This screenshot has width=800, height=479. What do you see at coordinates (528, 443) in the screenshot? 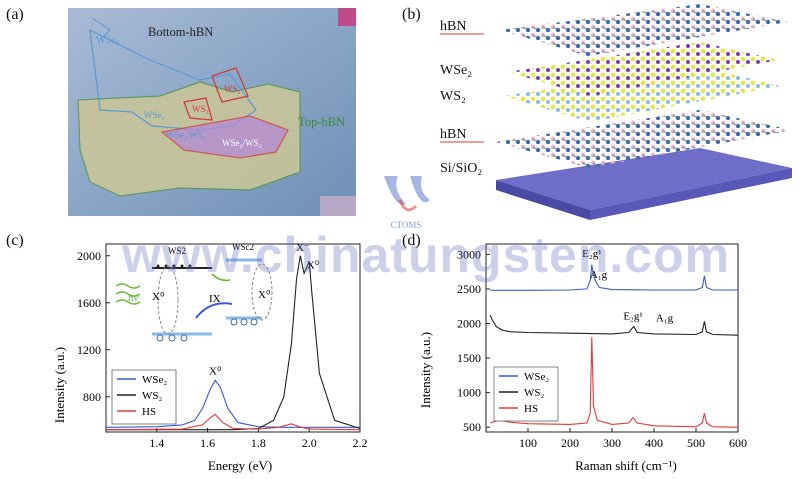
I see `d-xtick-label: 100` at bounding box center [528, 443].